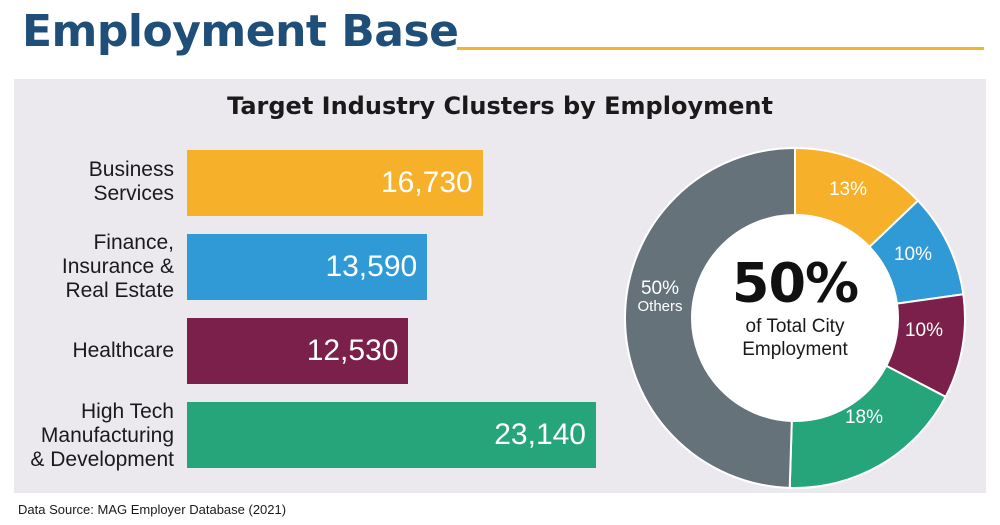  Describe the element at coordinates (298, 351) in the screenshot. I see `bar: 12,530` at that location.